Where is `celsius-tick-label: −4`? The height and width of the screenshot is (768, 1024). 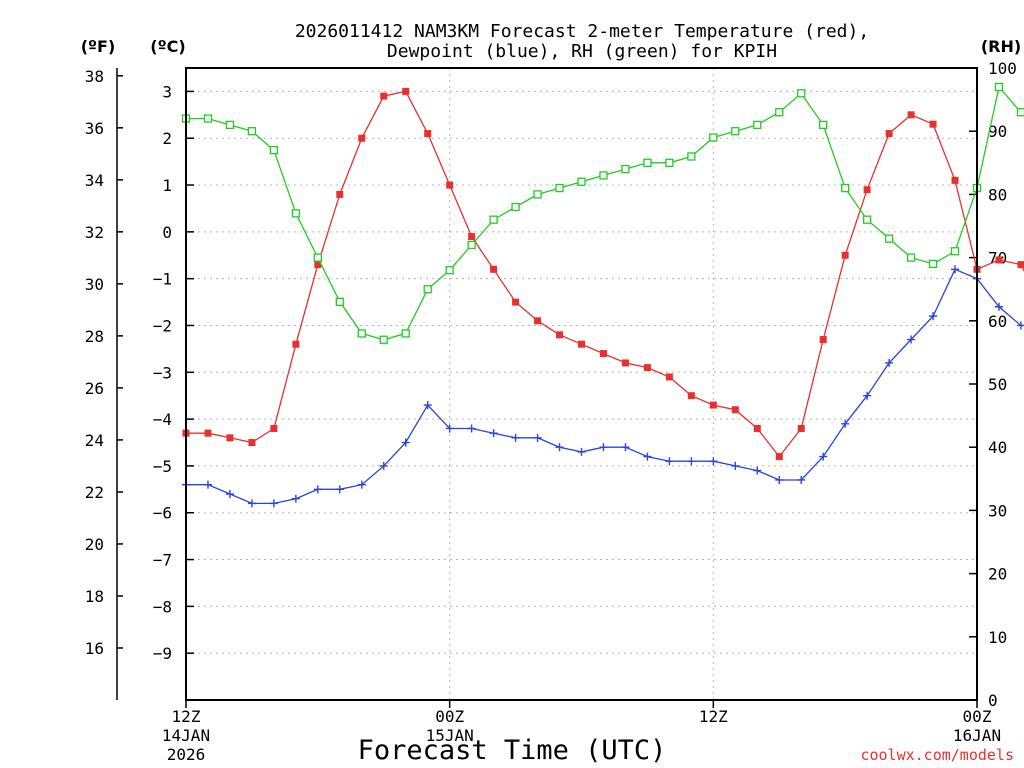 celsius-tick-label: −4 is located at coordinates (162, 419).